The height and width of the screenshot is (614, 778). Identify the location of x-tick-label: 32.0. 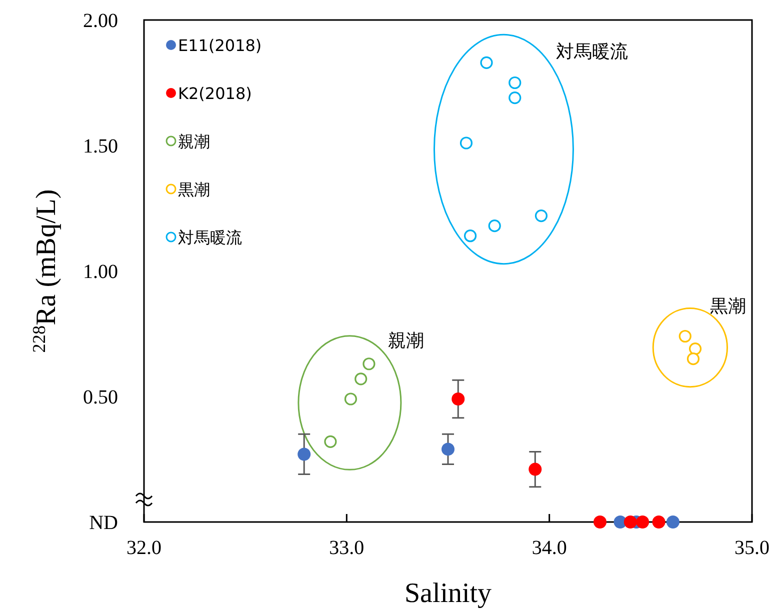
(144, 548).